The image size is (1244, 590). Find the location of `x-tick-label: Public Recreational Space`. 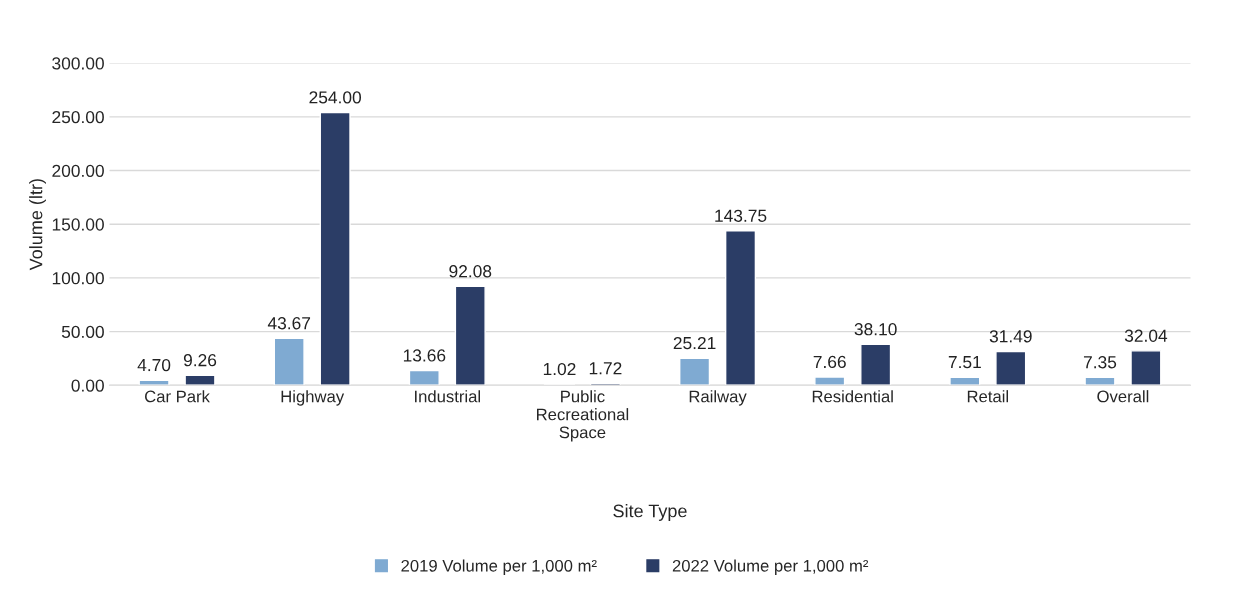

x-tick-label: Public Recreational Space is located at coordinates (583, 416).